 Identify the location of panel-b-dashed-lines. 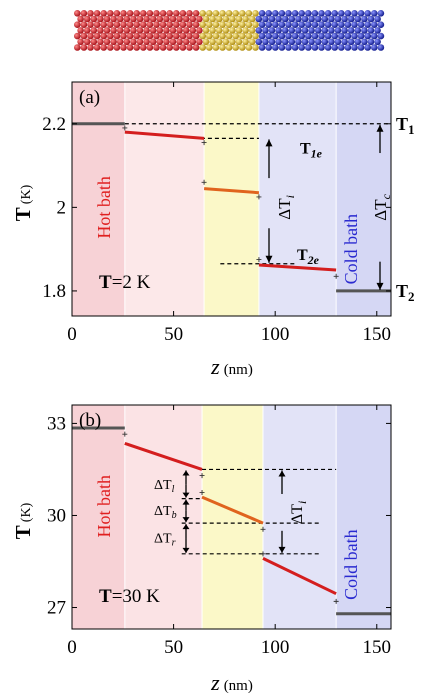
(259, 511).